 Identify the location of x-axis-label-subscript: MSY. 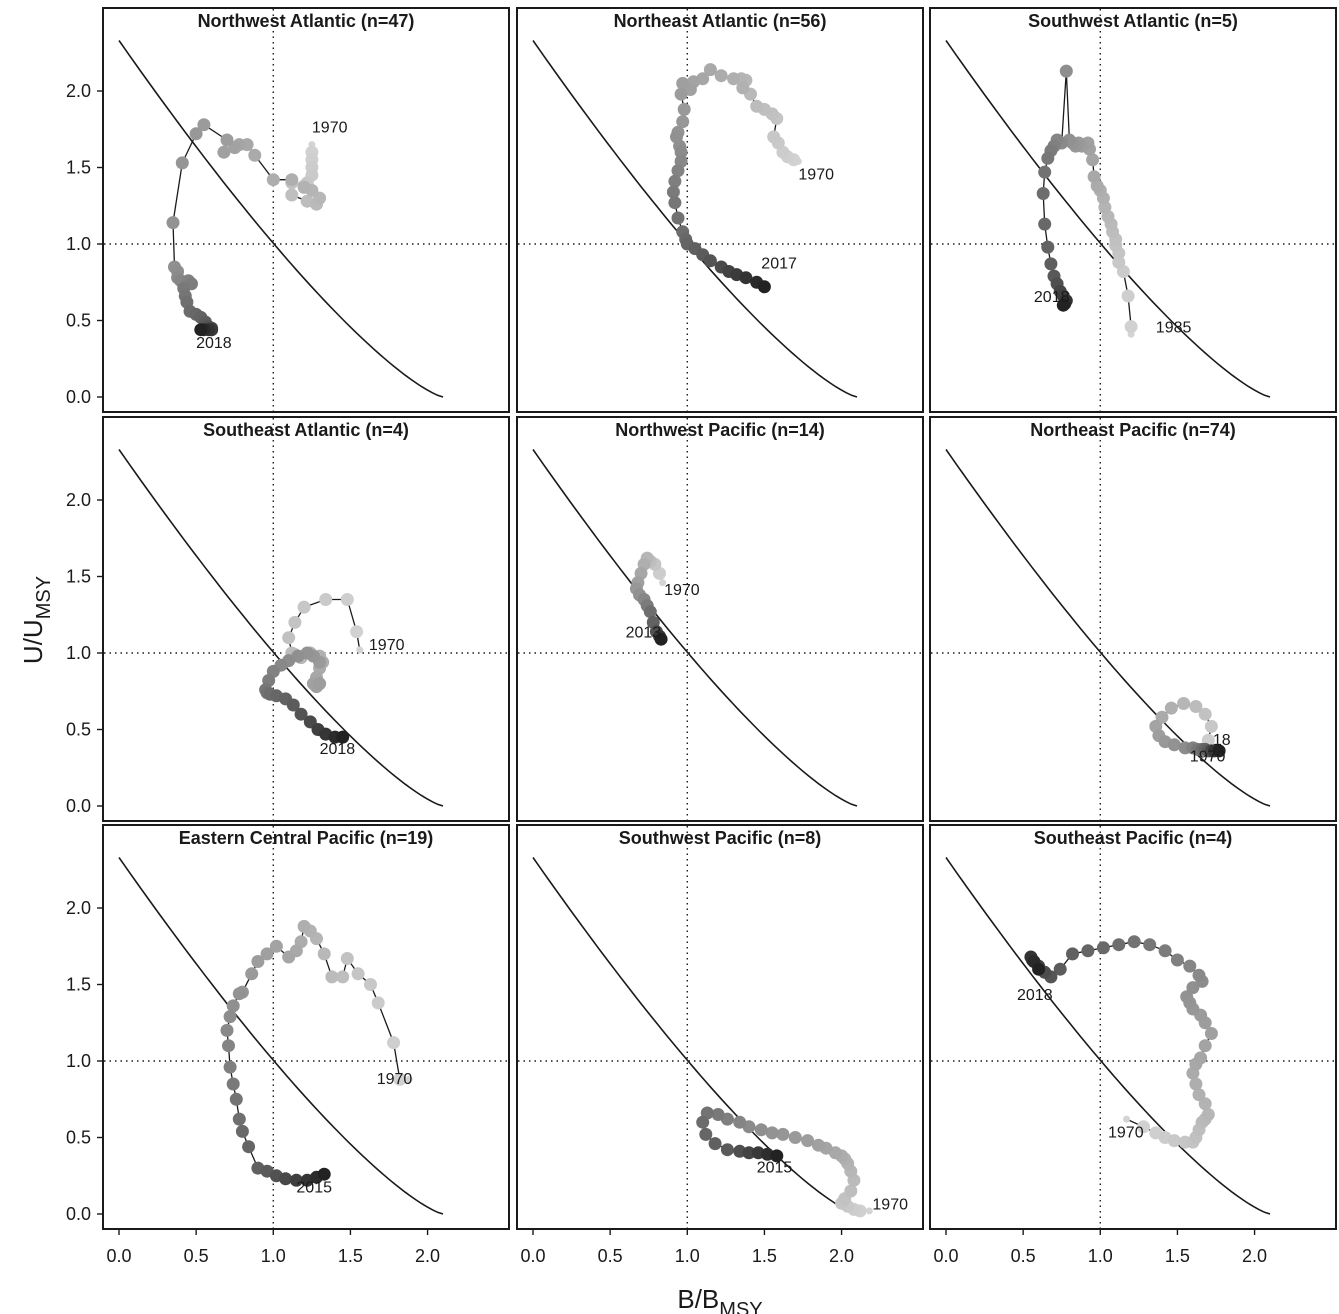
(740, 1306).